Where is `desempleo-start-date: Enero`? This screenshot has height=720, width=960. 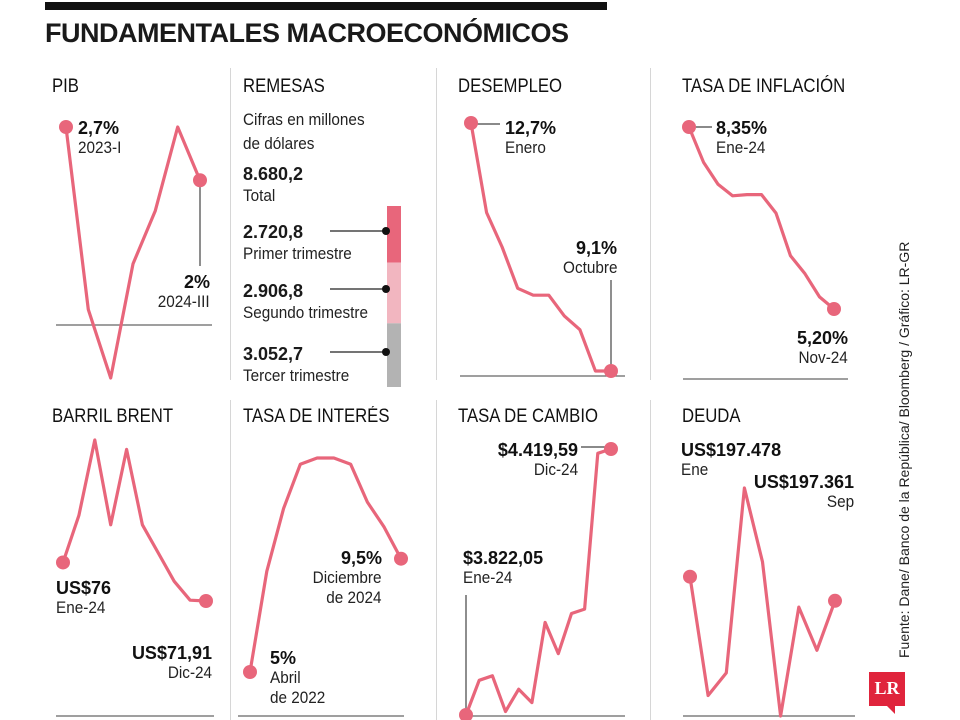 desempleo-start-date: Enero is located at coordinates (525, 147).